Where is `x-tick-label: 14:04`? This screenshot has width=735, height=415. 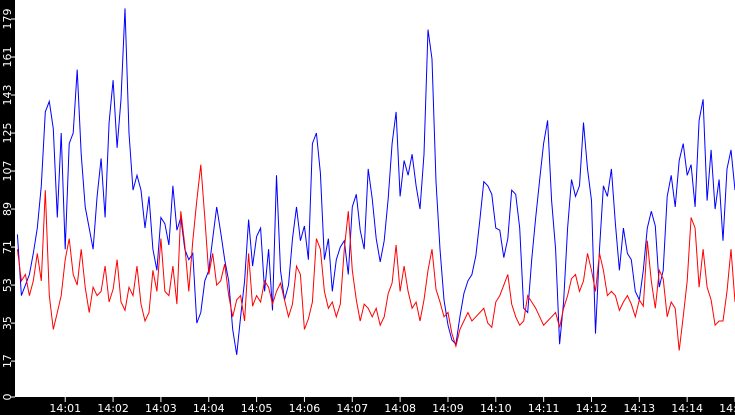 x-tick-label: 14:04 is located at coordinates (209, 408).